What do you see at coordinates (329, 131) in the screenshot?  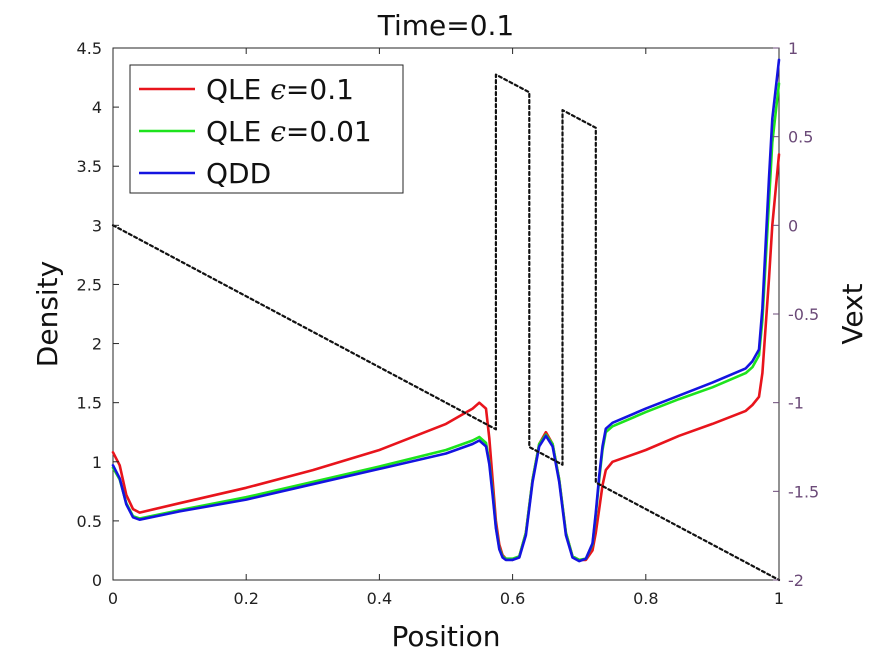 I see `legend-label-suffix: =0.01` at bounding box center [329, 131].